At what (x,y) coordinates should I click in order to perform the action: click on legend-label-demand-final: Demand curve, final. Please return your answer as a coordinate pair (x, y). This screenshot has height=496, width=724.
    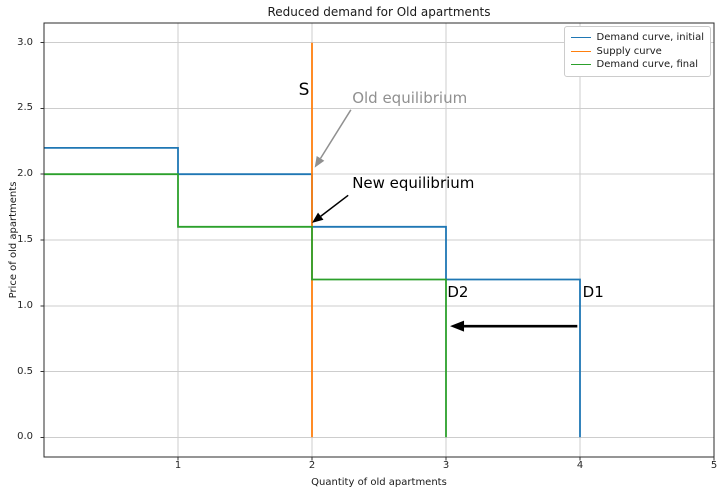
    Looking at the image, I should click on (647, 65).